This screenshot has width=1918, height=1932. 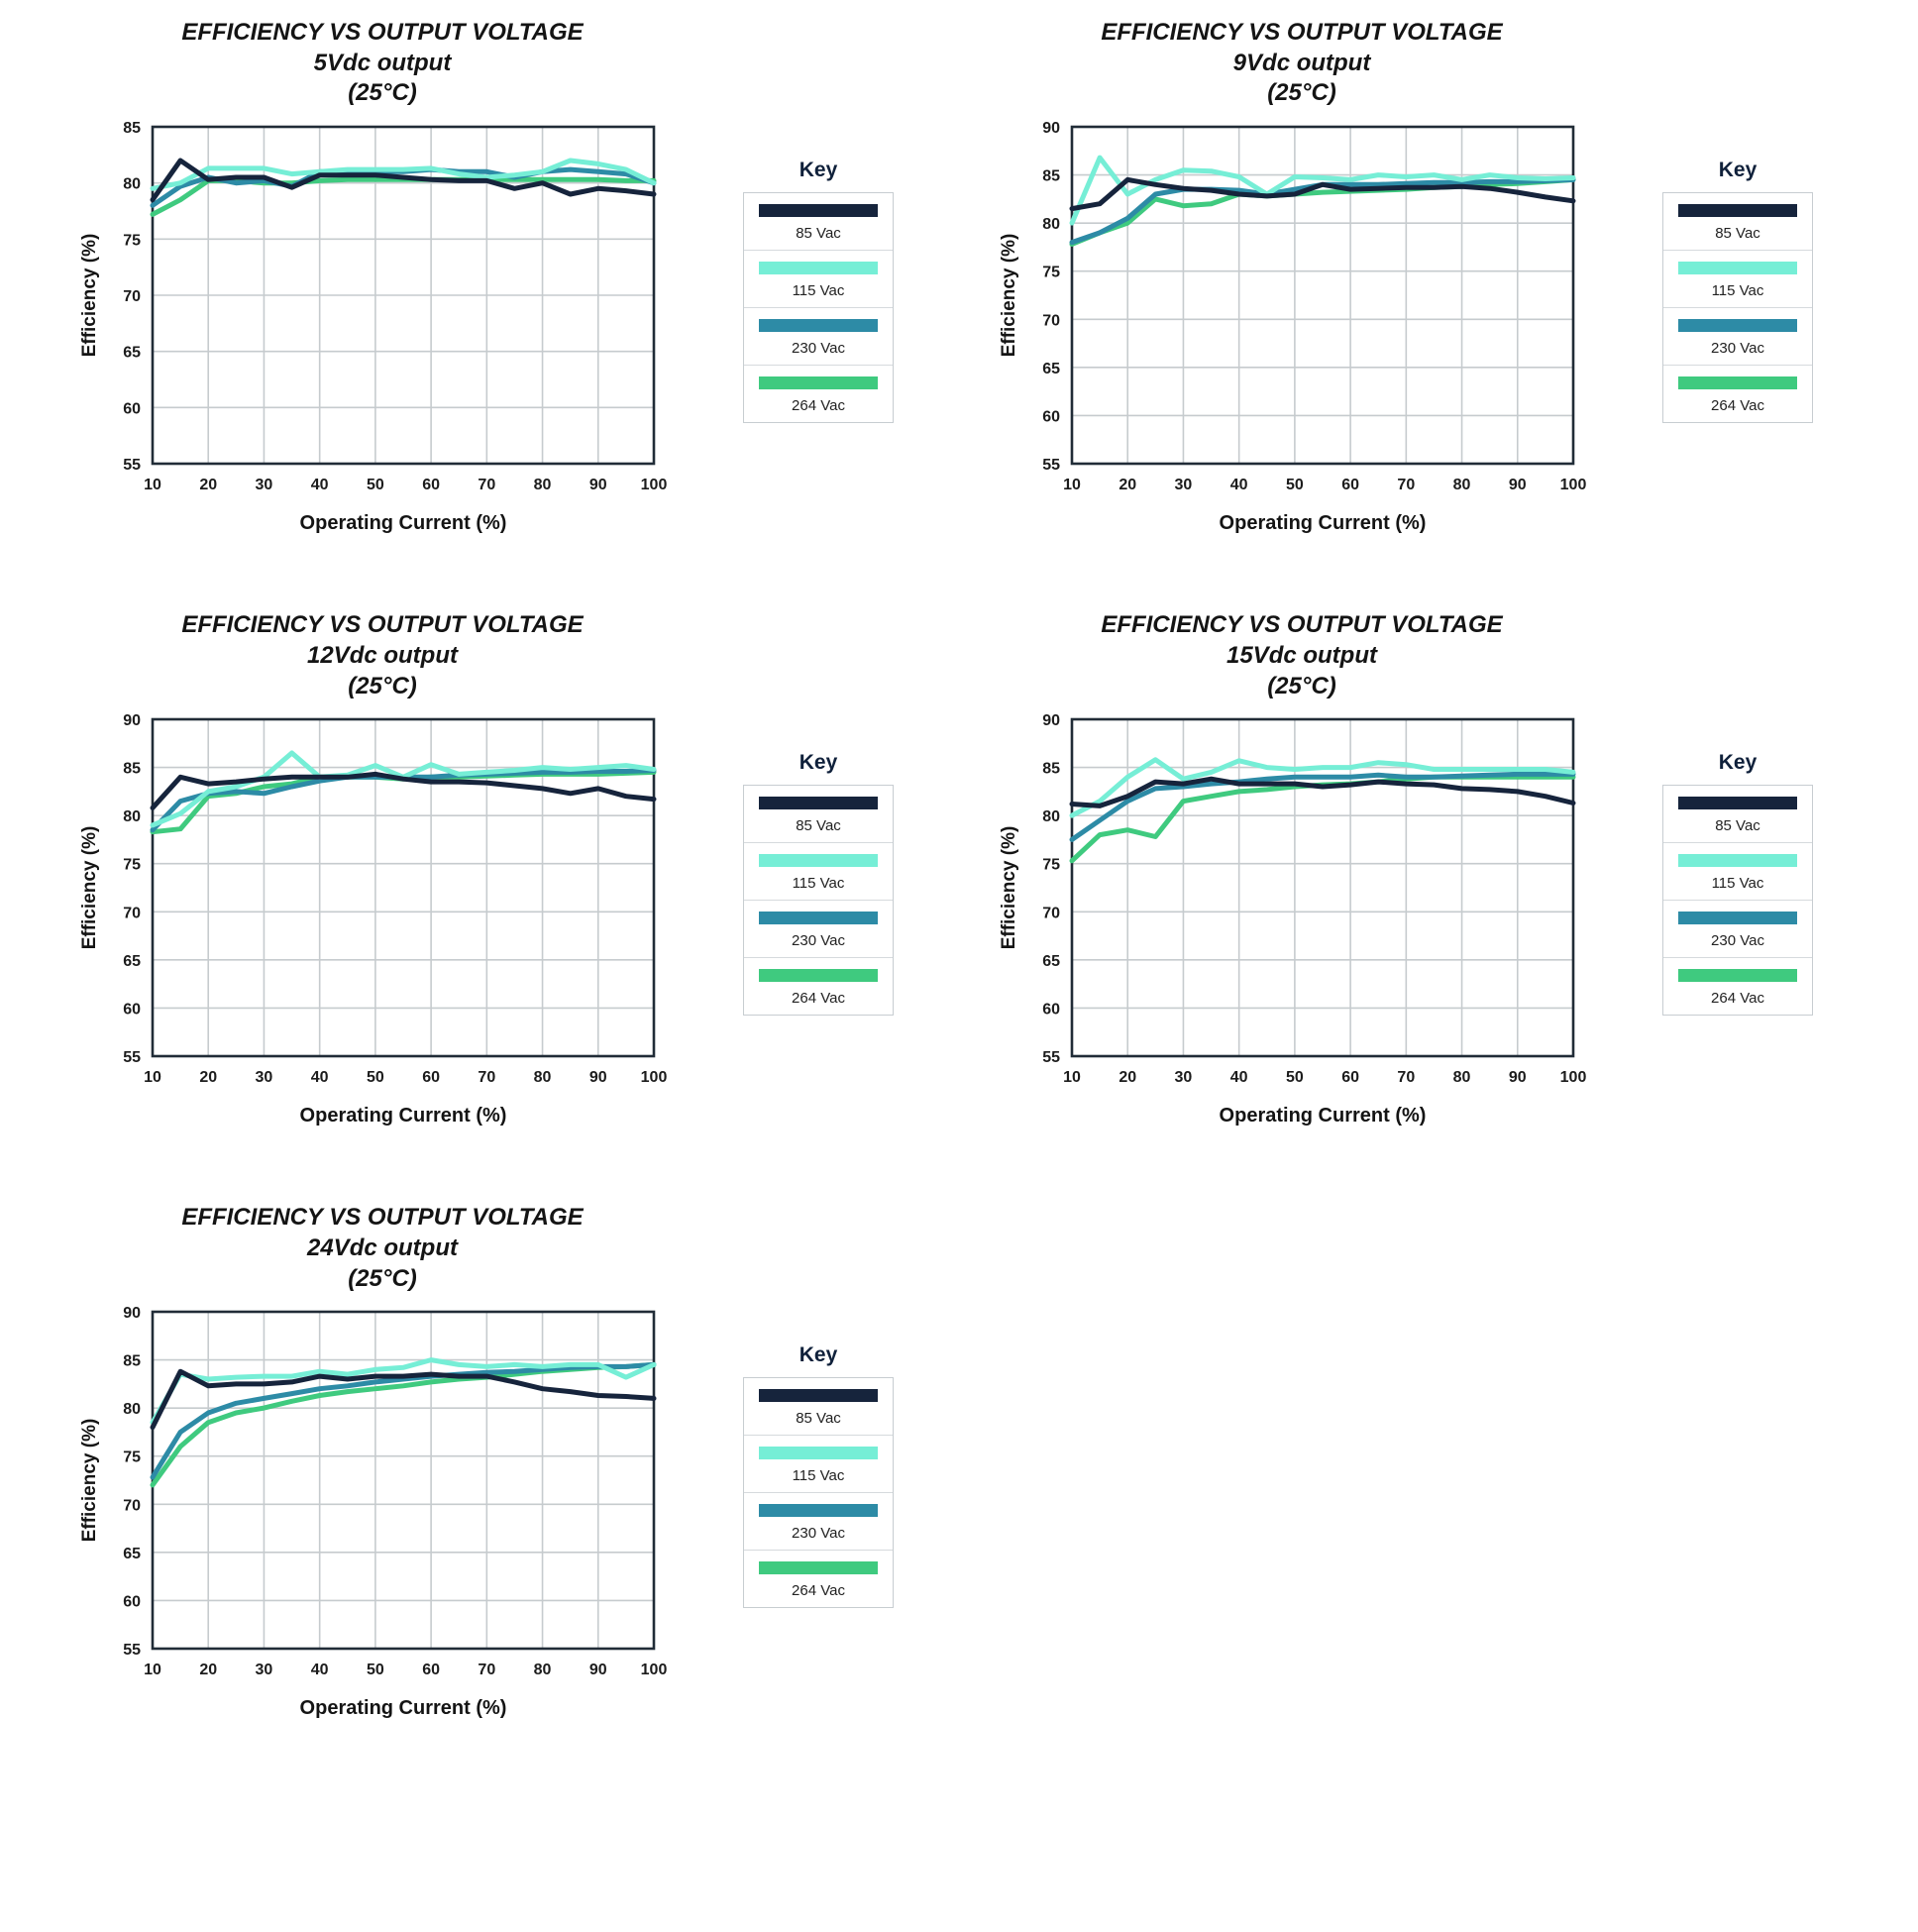 I want to click on plot-border, so click(x=403, y=295).